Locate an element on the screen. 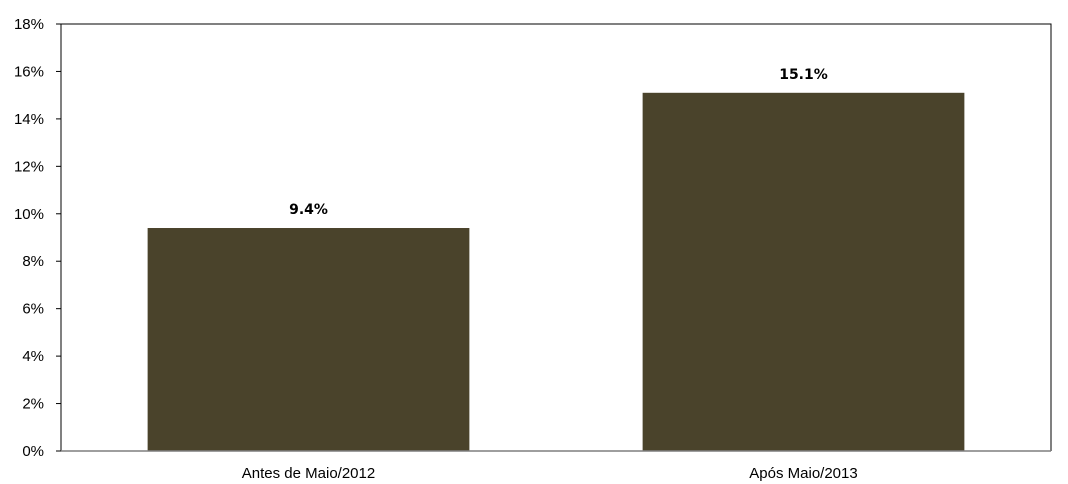 The height and width of the screenshot is (484, 1068). bar is located at coordinates (308, 339).